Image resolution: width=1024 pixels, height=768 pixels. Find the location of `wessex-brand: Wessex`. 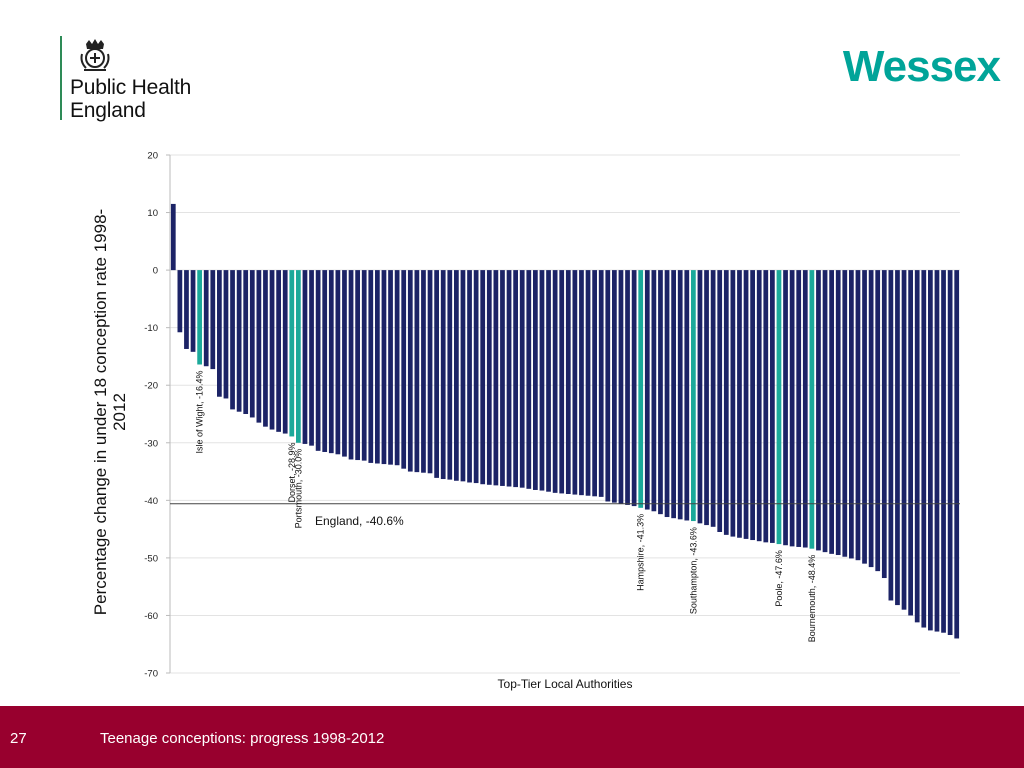

wessex-brand: Wessex is located at coordinates (921, 66).